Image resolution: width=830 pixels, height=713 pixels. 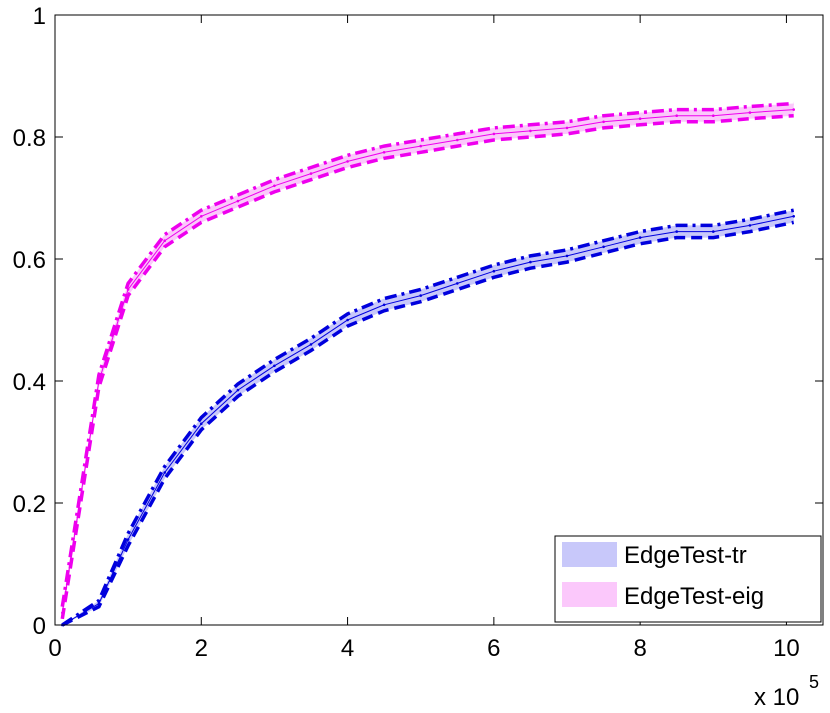 What do you see at coordinates (39, 16) in the screenshot?
I see `y-tick-label: 1` at bounding box center [39, 16].